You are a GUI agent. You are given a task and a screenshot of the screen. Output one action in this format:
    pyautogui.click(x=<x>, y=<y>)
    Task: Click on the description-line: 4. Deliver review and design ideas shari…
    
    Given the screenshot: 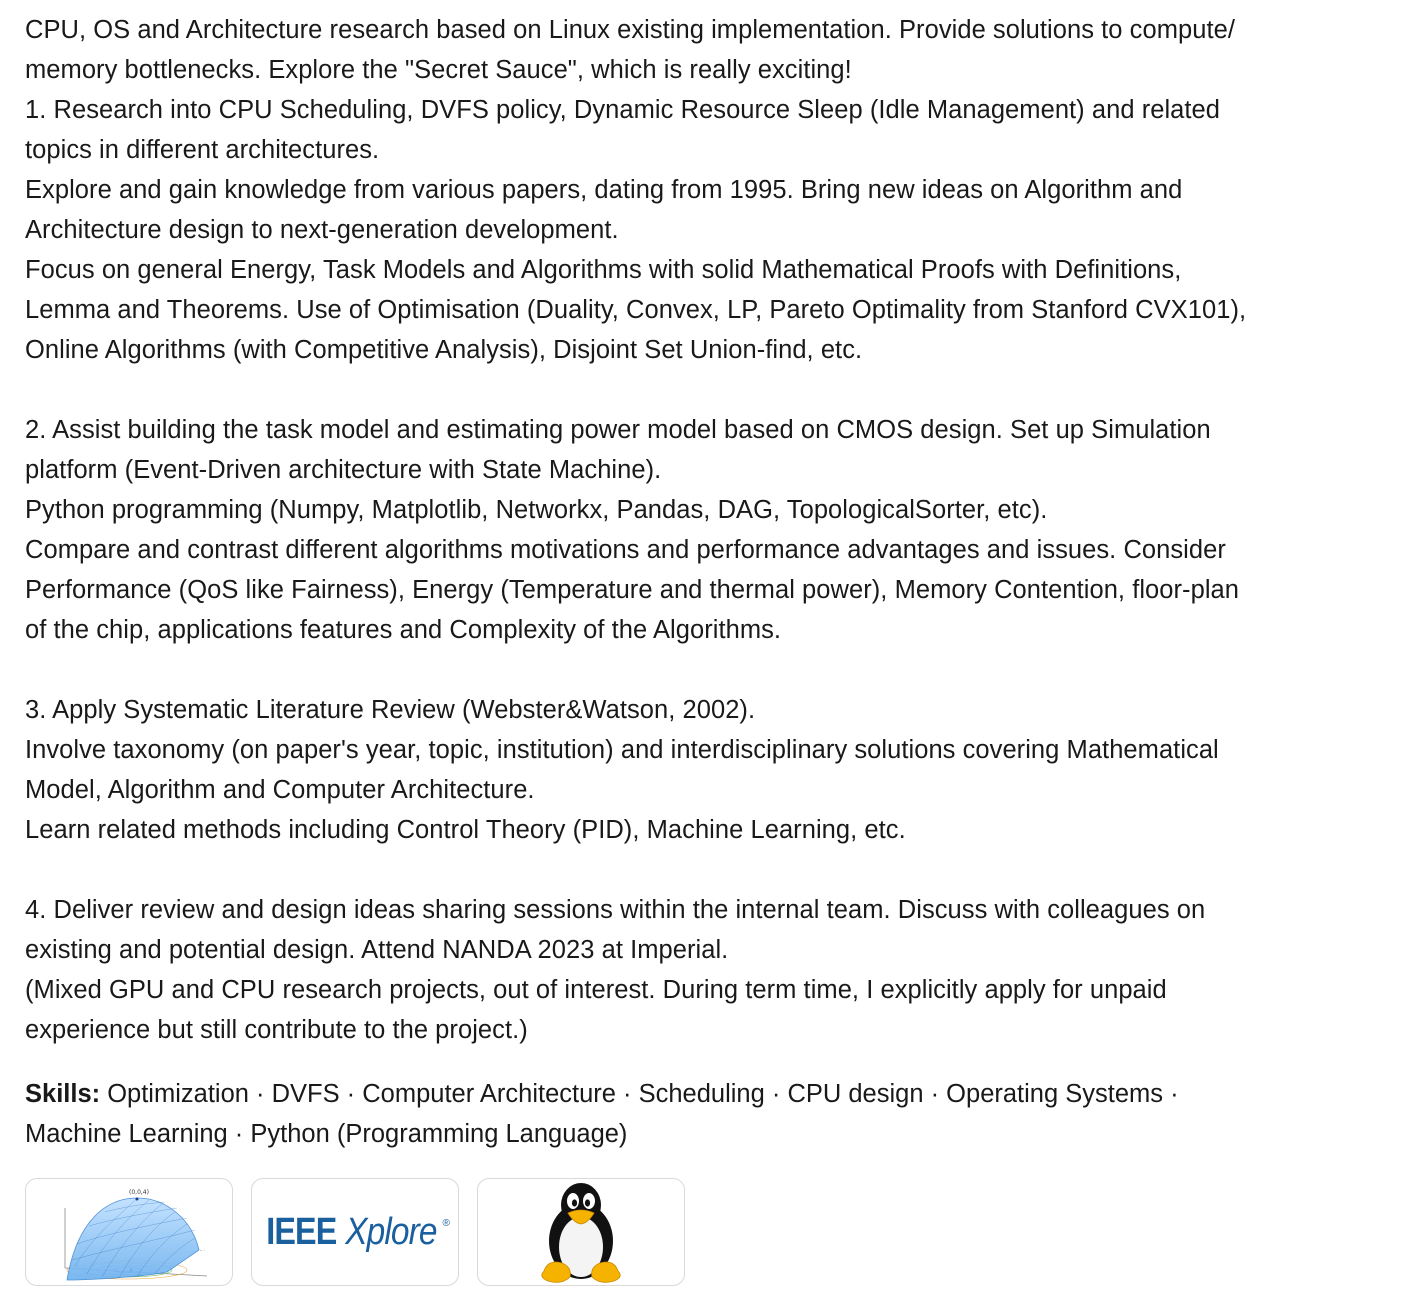 What is the action you would take?
    pyautogui.click(x=615, y=910)
    